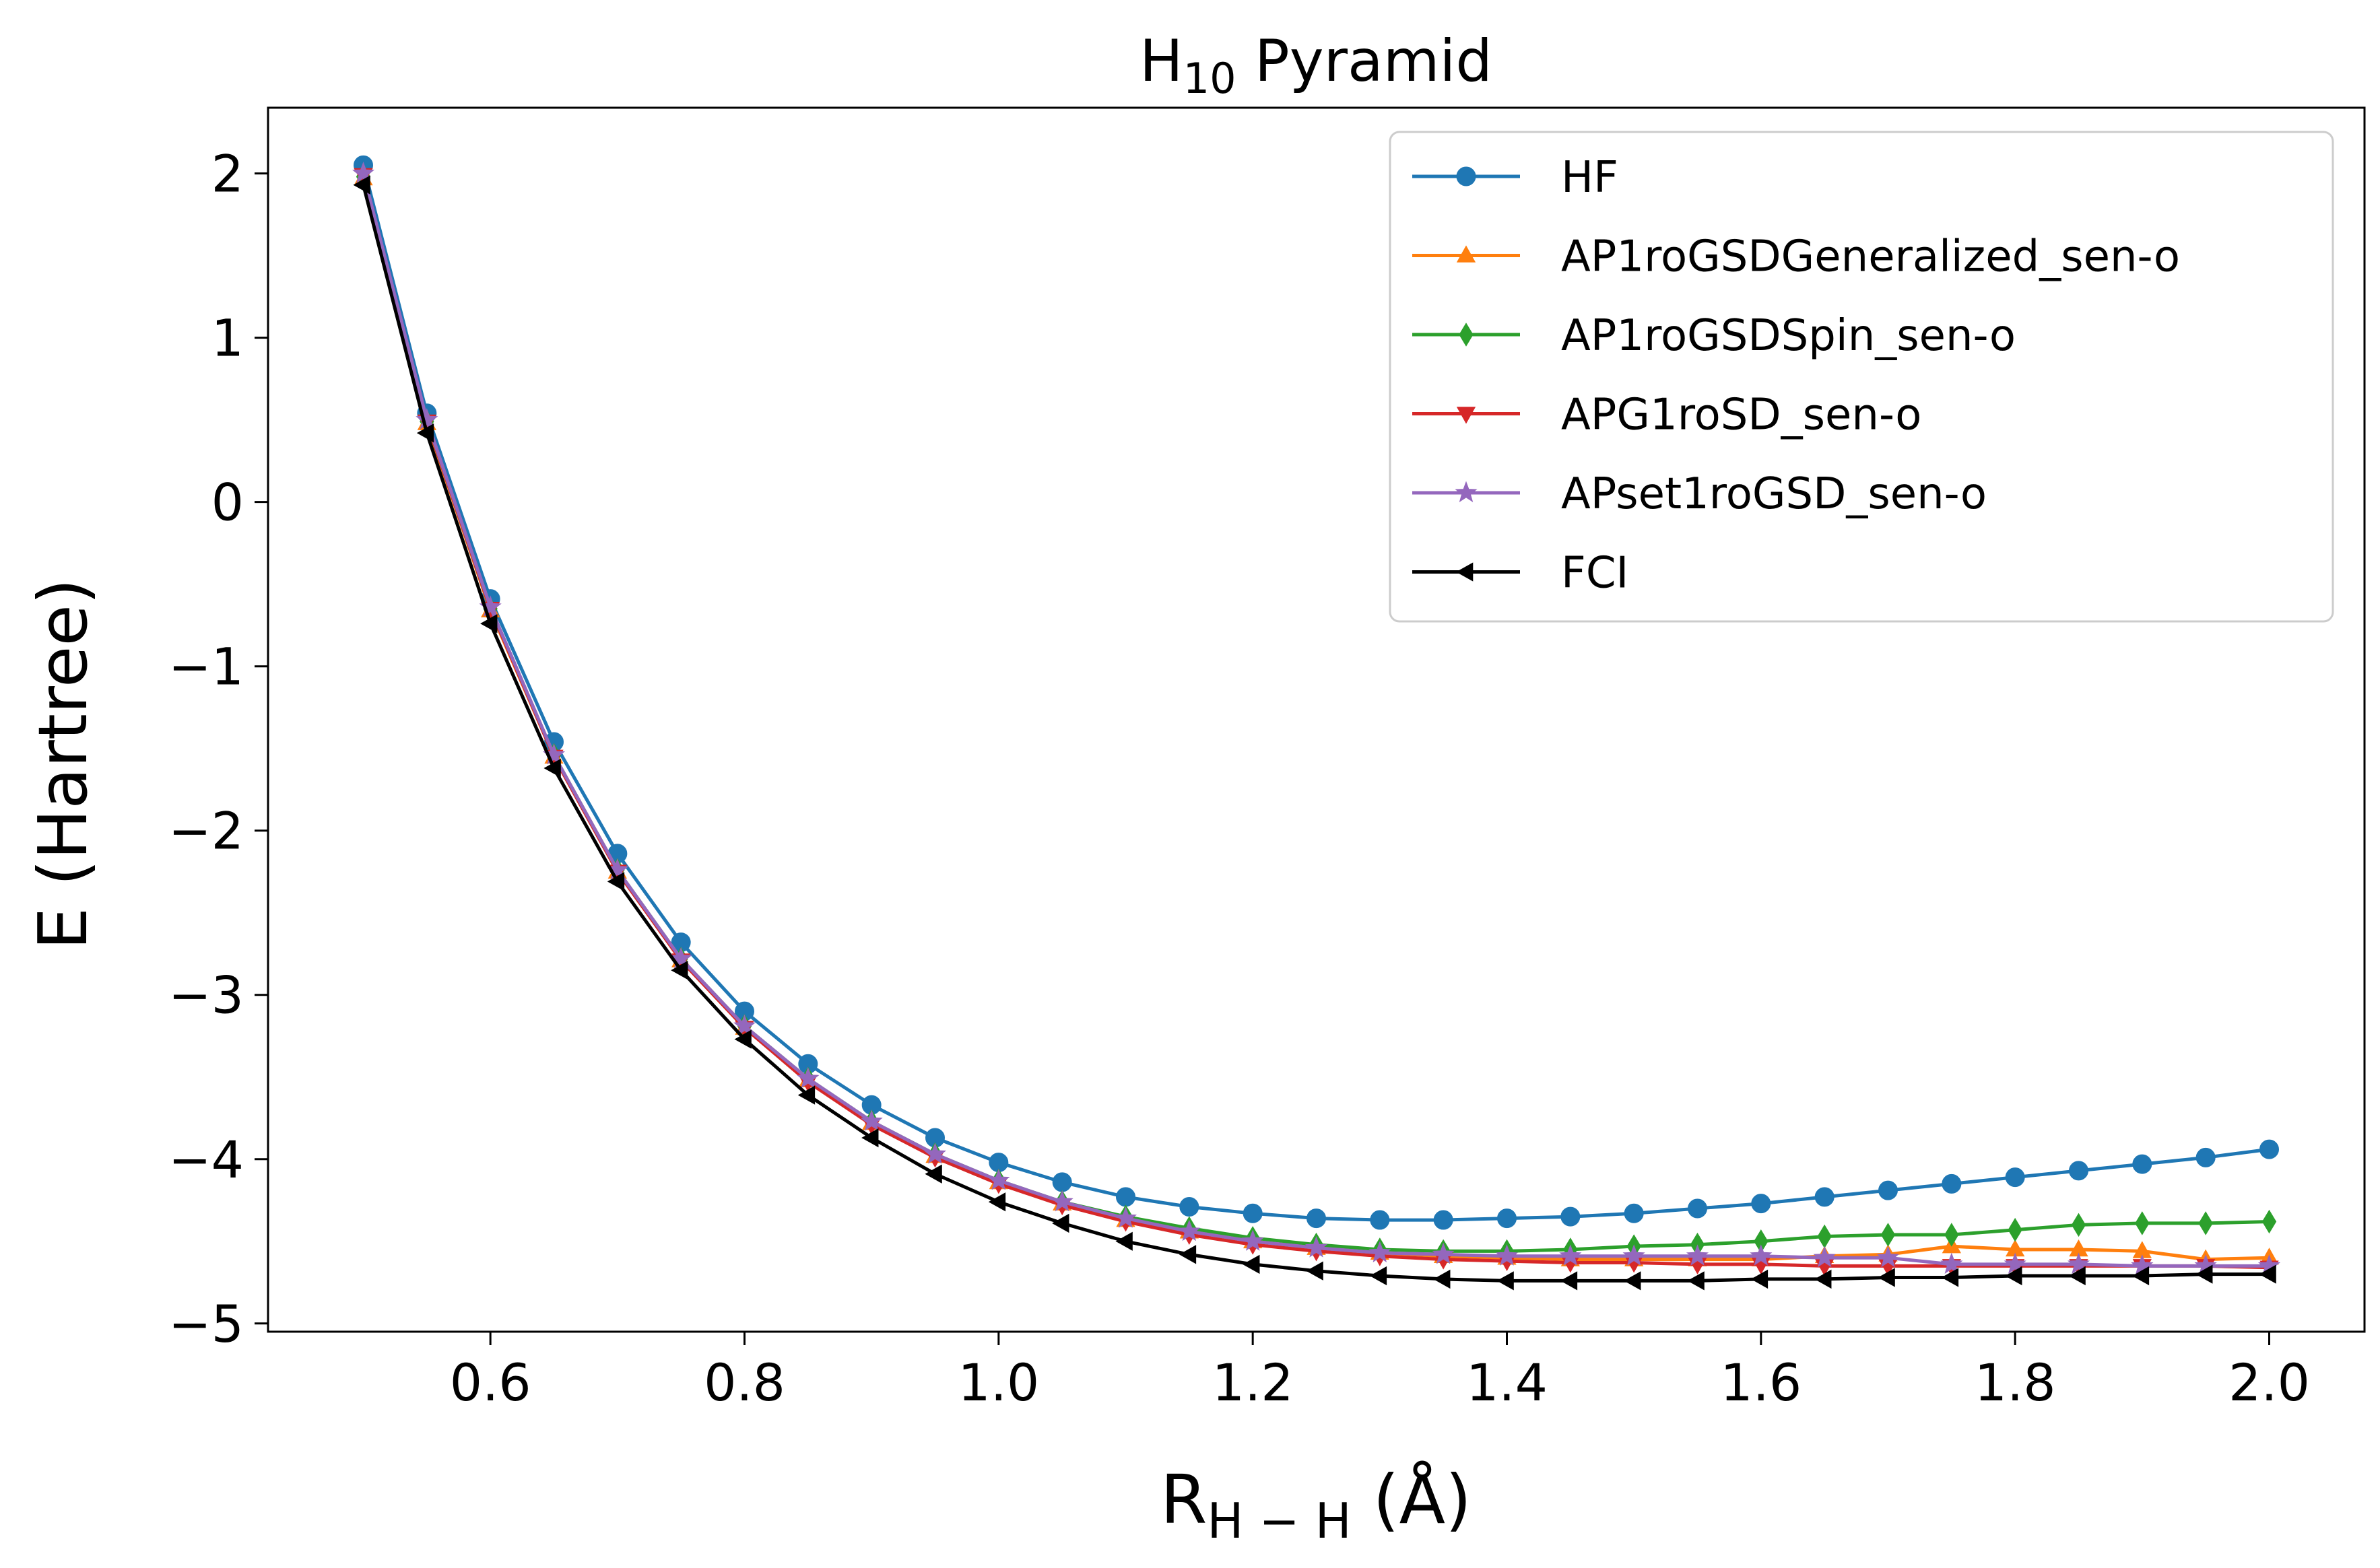  I want to click on x-tick-label: 1.0, so click(999, 1382).